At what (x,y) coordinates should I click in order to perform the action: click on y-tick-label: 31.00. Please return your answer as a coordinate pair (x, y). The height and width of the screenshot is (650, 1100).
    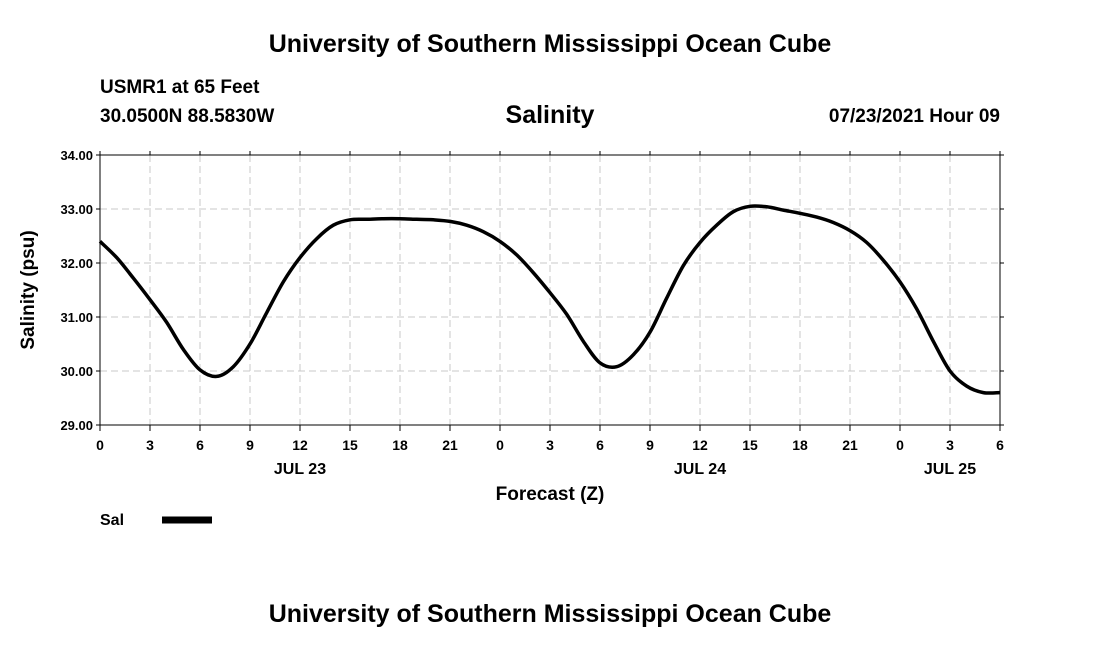
    Looking at the image, I should click on (76, 317).